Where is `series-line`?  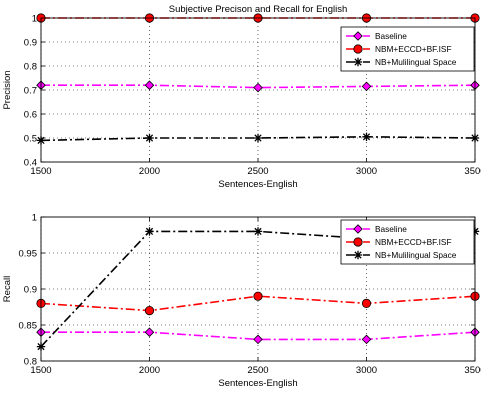
series-line is located at coordinates (258, 303).